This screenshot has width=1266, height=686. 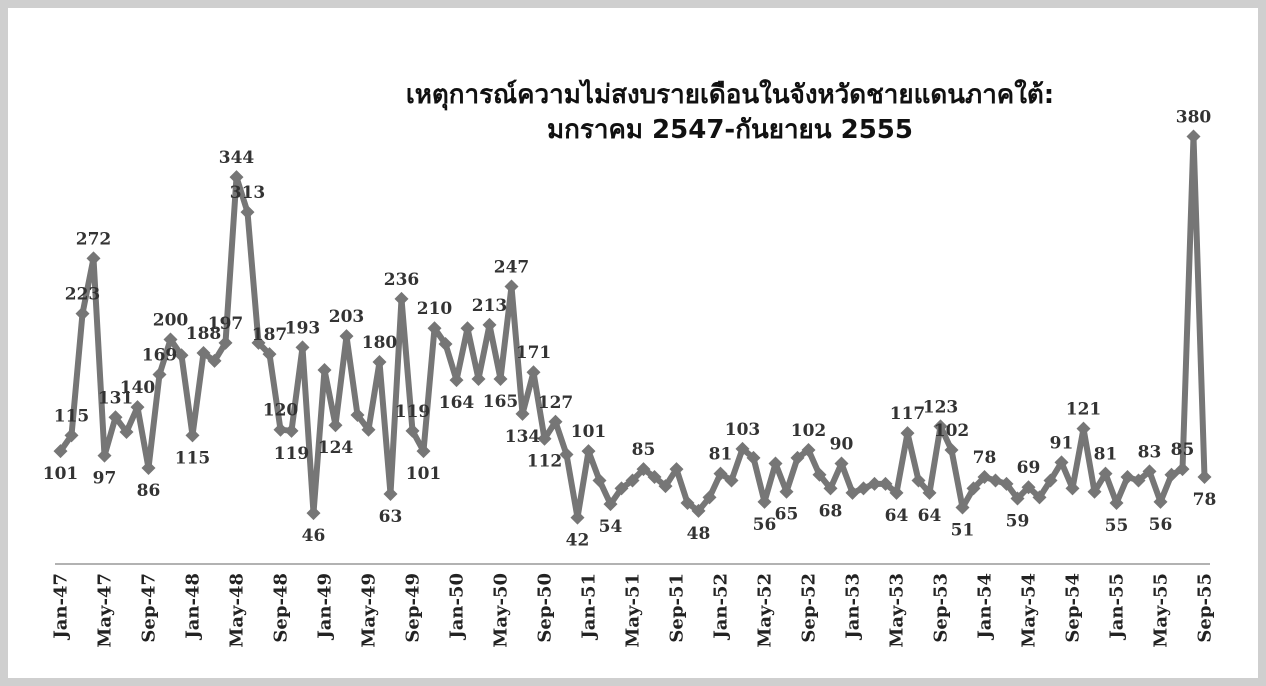 What do you see at coordinates (523, 437) in the screenshot?
I see `data-label: 134` at bounding box center [523, 437].